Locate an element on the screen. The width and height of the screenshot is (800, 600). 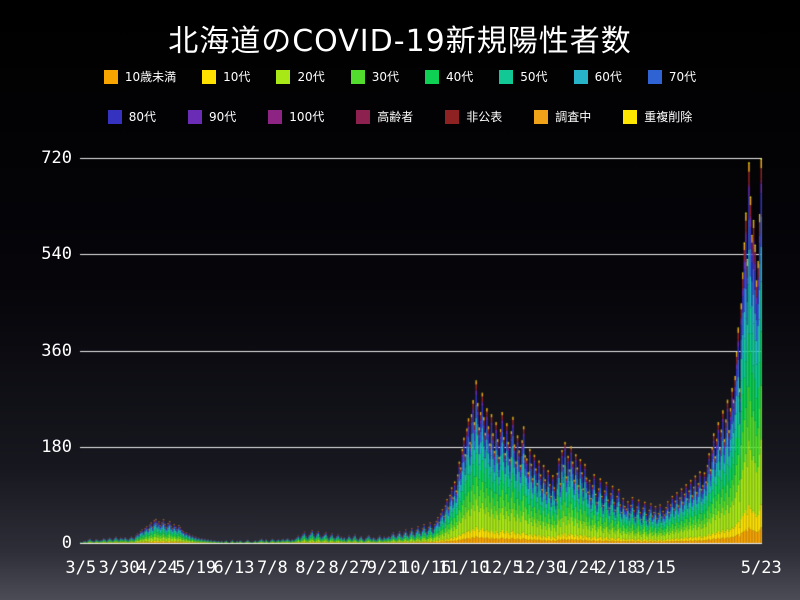
x-axis-label: 2/18 is located at coordinates (617, 568).